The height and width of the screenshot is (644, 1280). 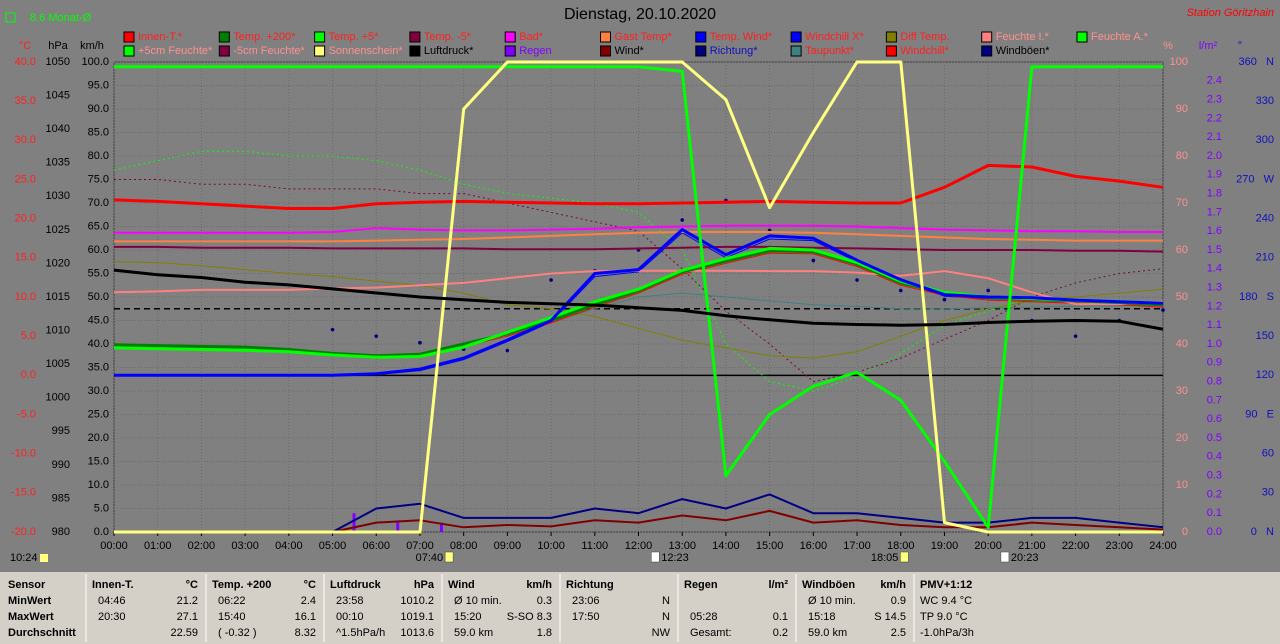 I want to click on y-tick-label: -5.0, so click(x=26, y=414).